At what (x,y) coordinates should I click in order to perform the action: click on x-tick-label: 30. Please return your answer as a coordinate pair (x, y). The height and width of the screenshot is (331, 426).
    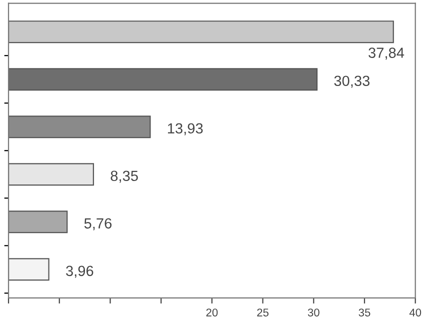
    Looking at the image, I should click on (314, 312).